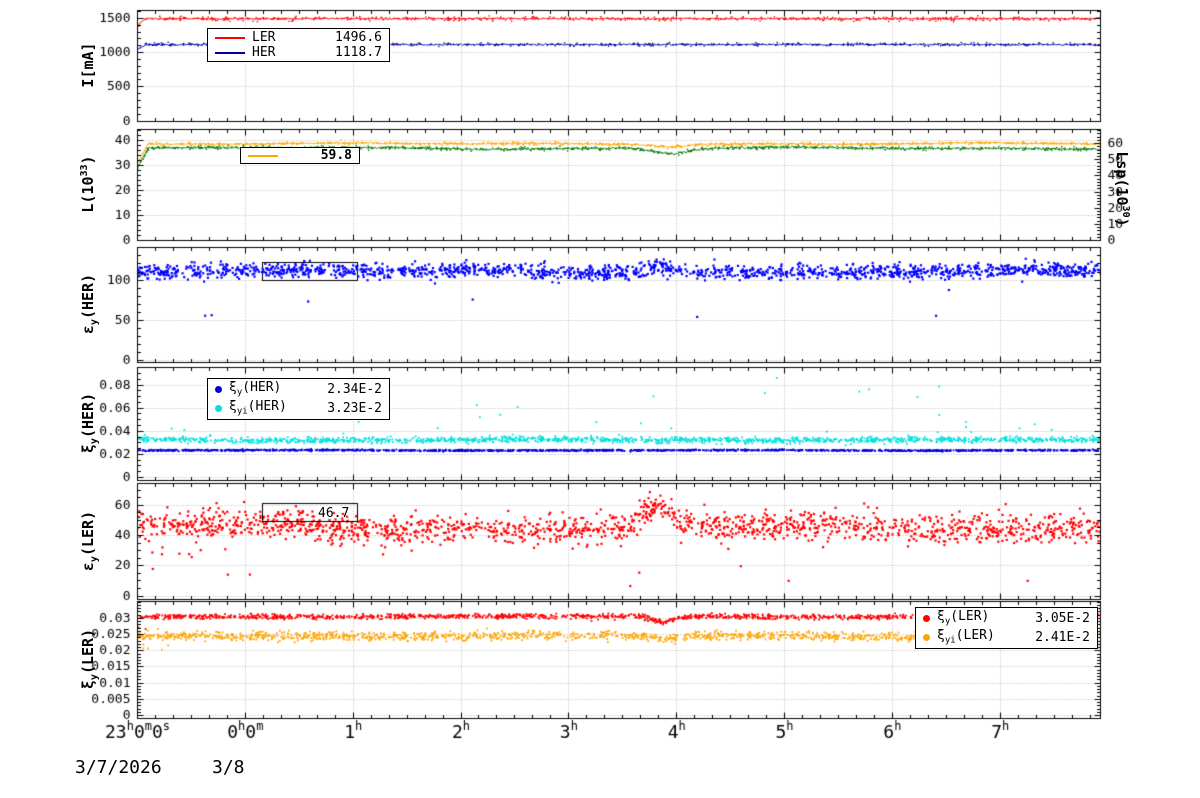 The height and width of the screenshot is (798, 1200). I want to click on luminosity-line-swatch, so click(263, 155).